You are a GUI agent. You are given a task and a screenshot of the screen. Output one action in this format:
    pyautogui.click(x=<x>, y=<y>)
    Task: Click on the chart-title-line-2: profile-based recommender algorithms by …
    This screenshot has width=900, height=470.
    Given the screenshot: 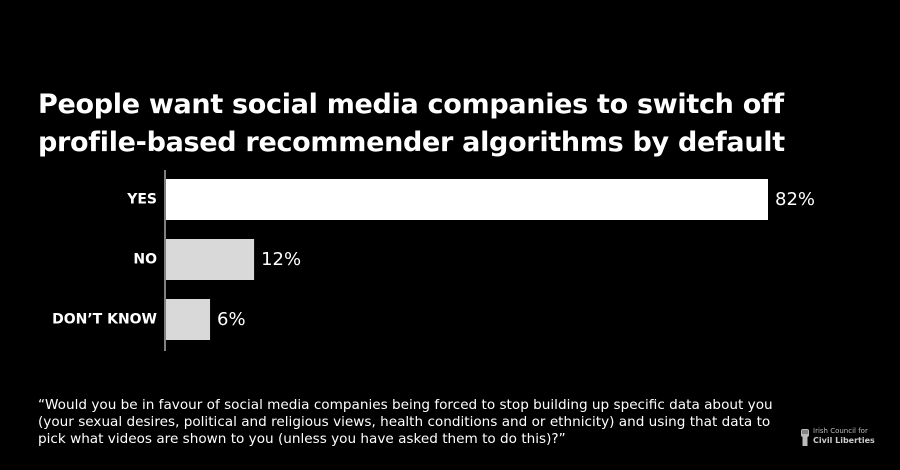 What is the action you would take?
    pyautogui.click(x=411, y=142)
    